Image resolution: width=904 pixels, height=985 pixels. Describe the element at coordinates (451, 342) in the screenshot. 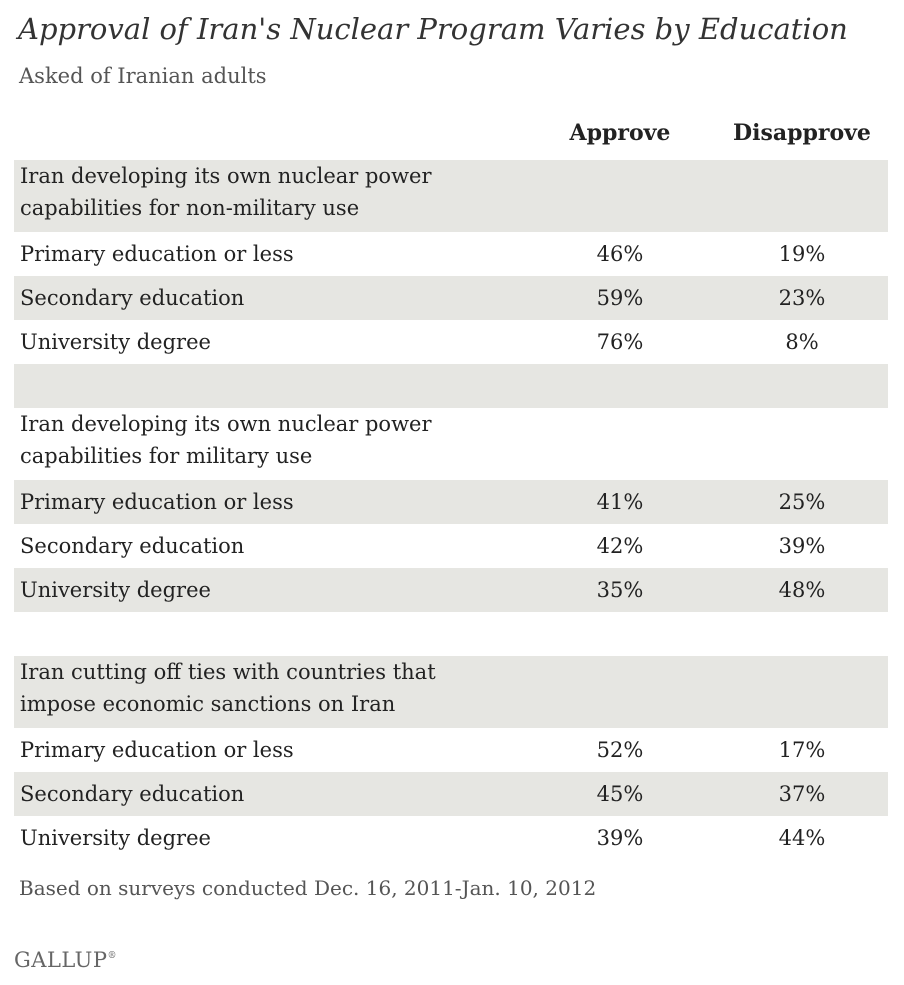

I see `table-row: University degree 76% 8%` at that location.